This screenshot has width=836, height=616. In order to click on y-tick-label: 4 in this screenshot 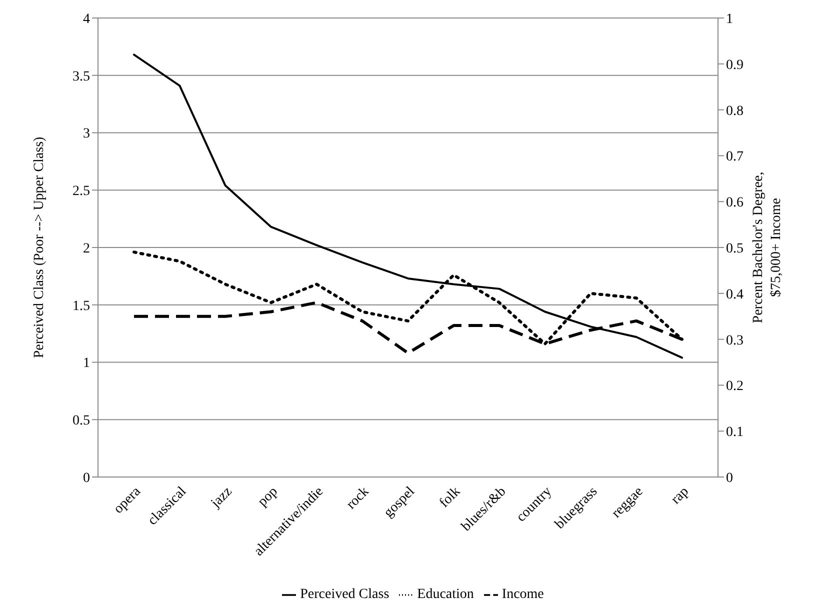, I will do `click(86, 19)`.